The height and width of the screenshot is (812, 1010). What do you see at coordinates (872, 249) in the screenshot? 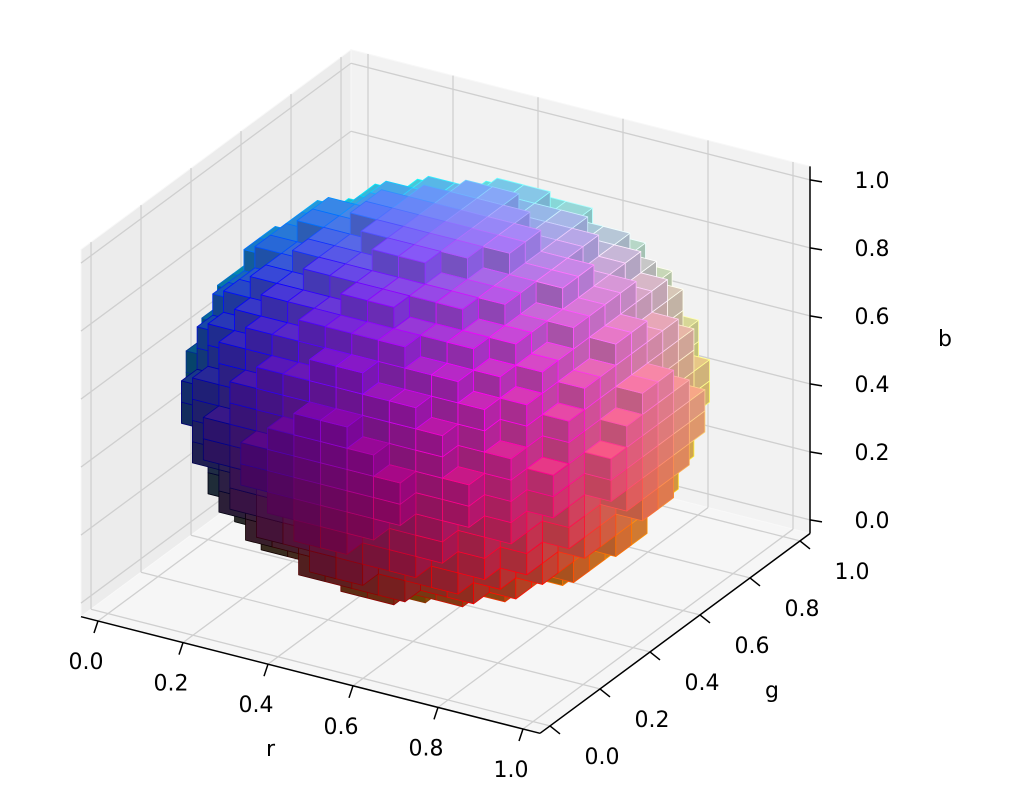
I see `z-tick-label: 0.8` at bounding box center [872, 249].